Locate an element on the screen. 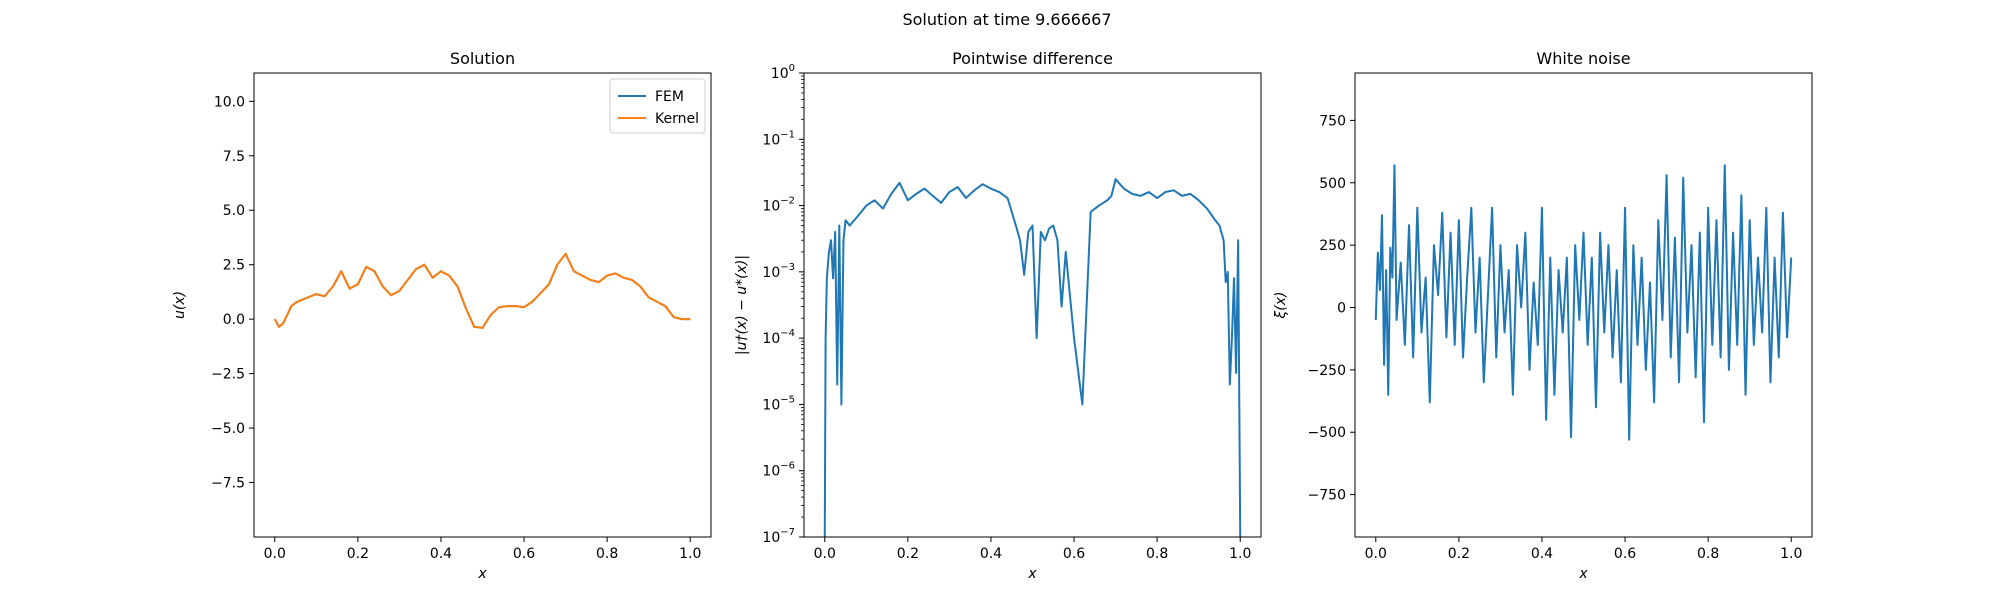 The width and height of the screenshot is (2000, 600). y-tick-label: 10⁻⁵ is located at coordinates (778, 403).